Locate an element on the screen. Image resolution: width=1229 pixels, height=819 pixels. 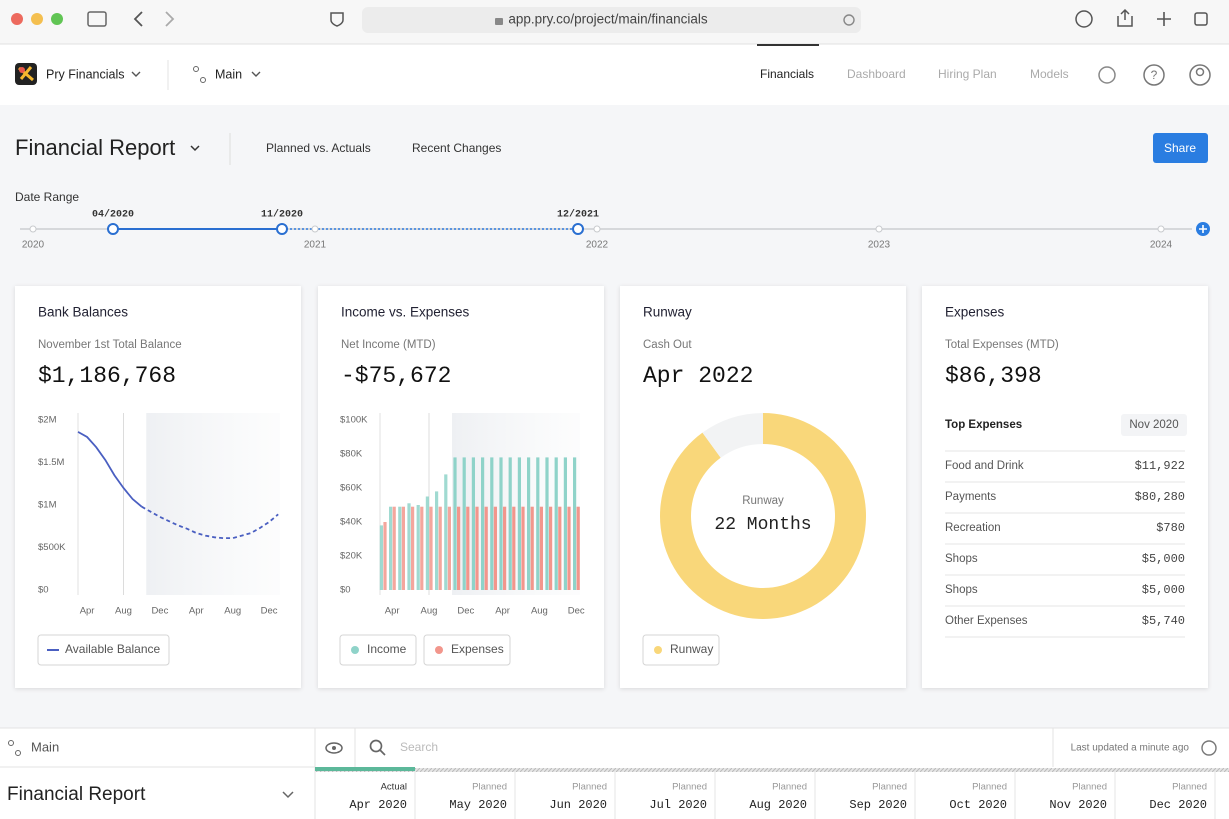
bottom-branch: Main is located at coordinates (45, 746).